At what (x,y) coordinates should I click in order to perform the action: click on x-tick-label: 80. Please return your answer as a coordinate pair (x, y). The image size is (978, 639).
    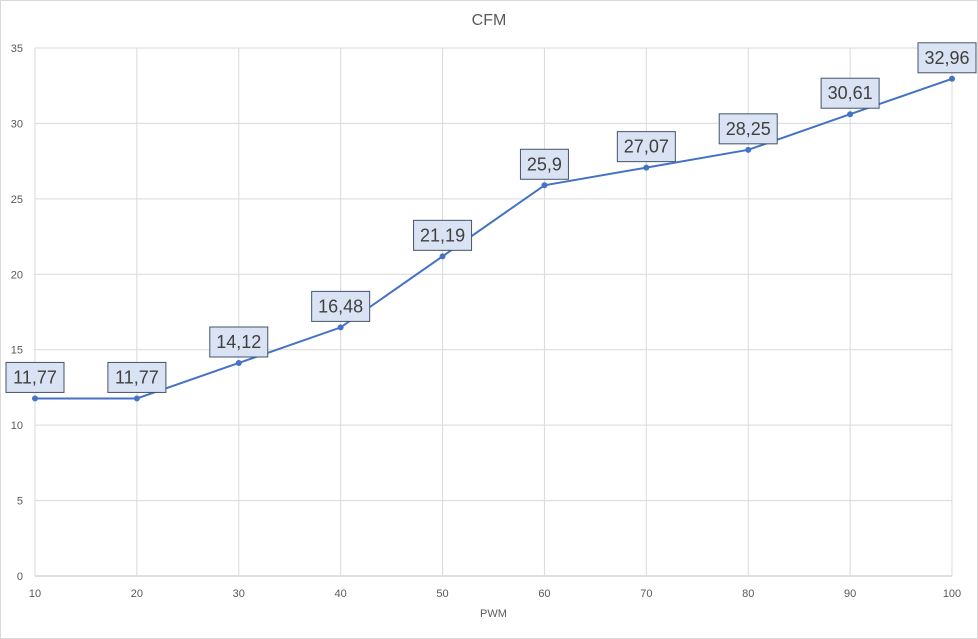
    Looking at the image, I should click on (748, 594).